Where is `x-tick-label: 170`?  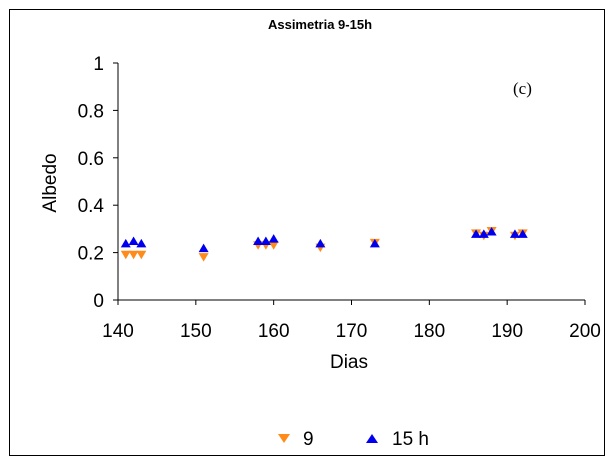 x-tick-label: 170 is located at coordinates (352, 331).